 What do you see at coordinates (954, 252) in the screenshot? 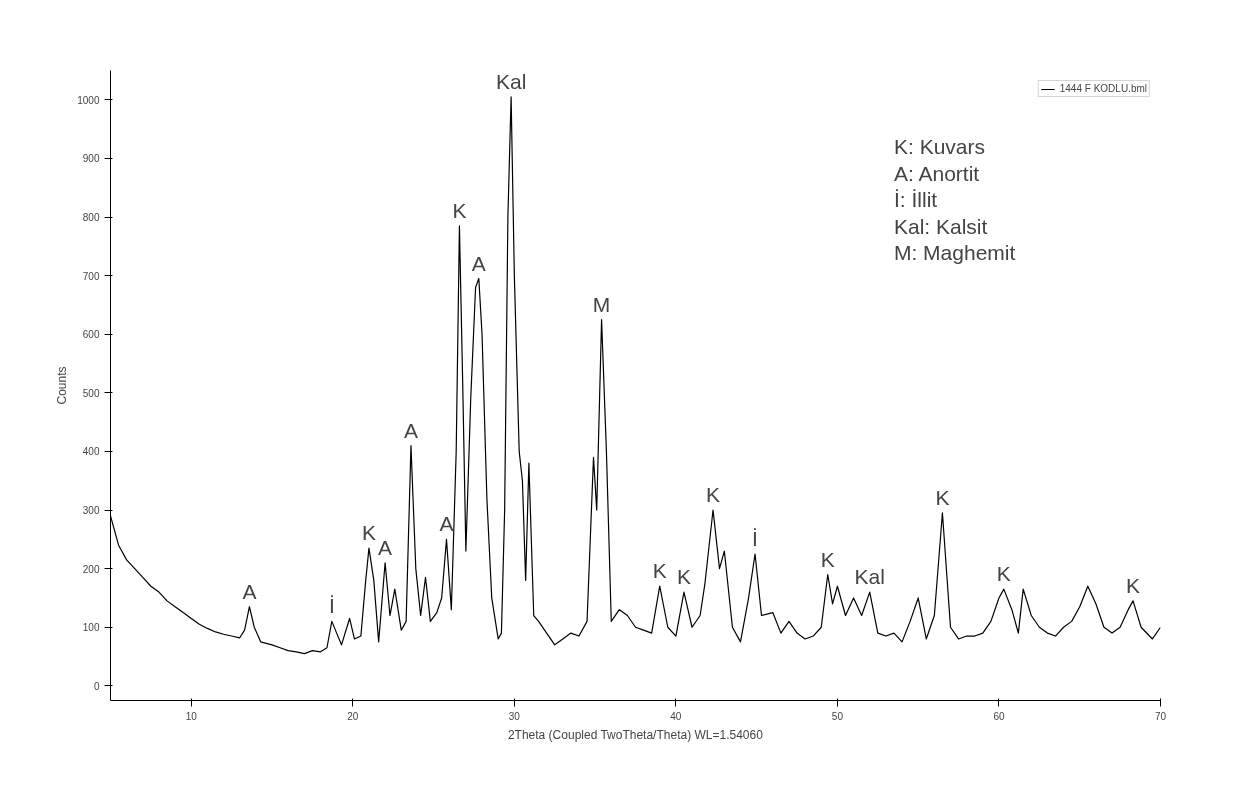
I see `annotation: M: Maghemit` at bounding box center [954, 252].